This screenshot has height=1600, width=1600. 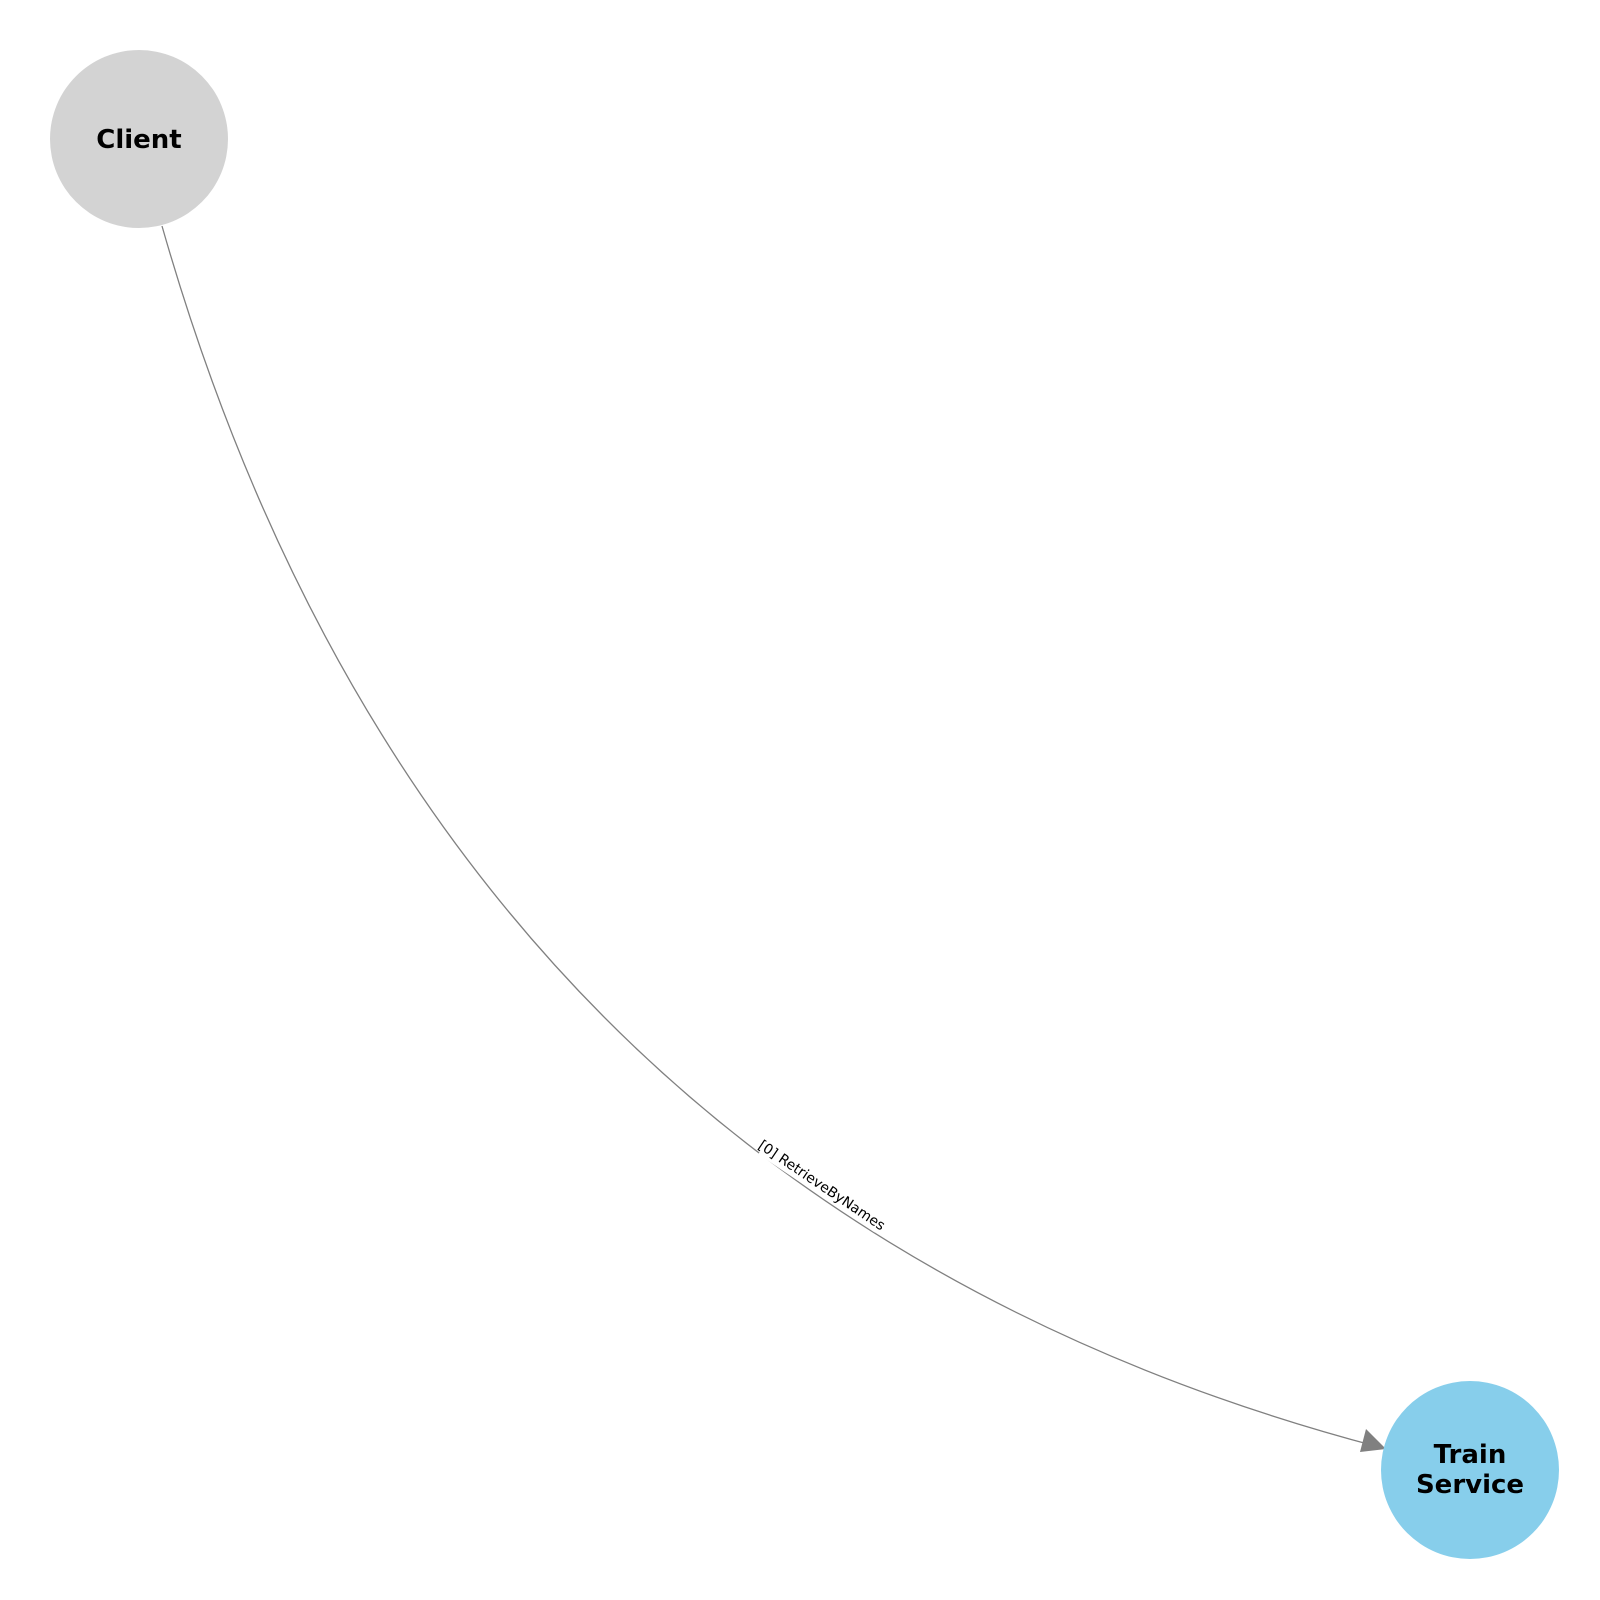 I want to click on node-train-service-circle, so click(x=1470, y=1470).